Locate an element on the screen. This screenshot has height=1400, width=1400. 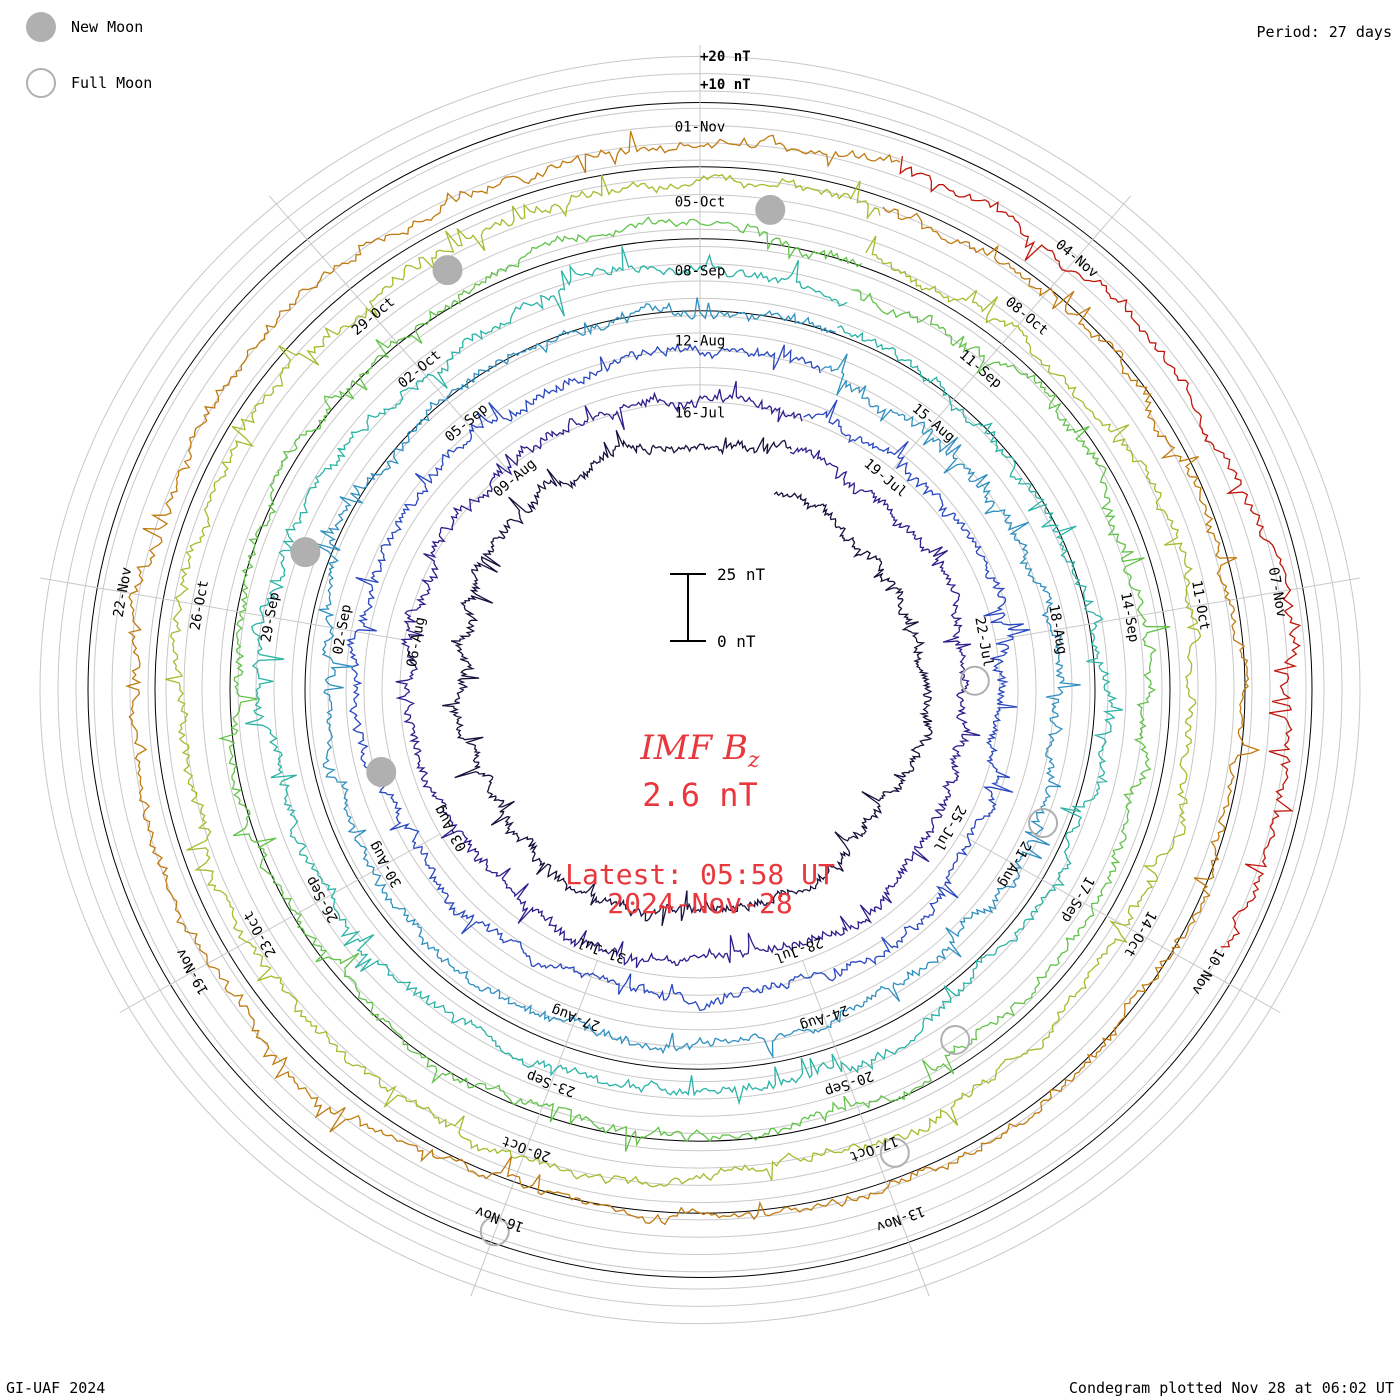
date-label: 16-Jul is located at coordinates (700, 414).